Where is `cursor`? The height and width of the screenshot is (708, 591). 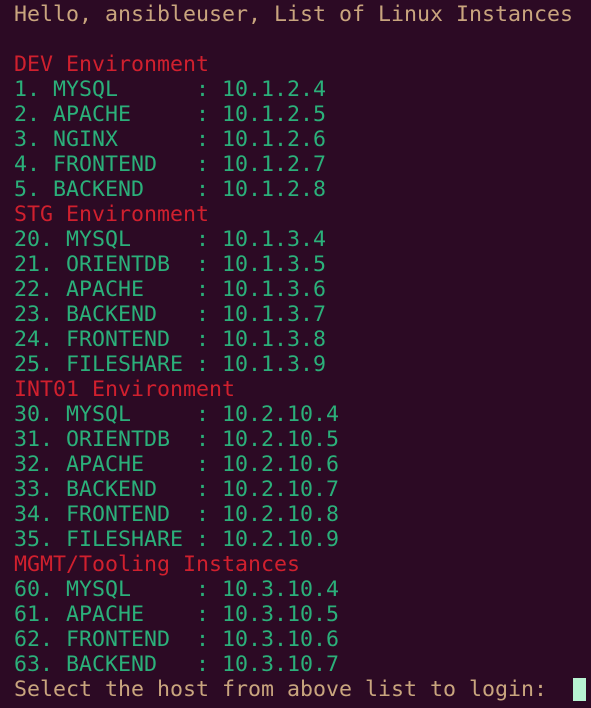
cursor is located at coordinates (579, 689).